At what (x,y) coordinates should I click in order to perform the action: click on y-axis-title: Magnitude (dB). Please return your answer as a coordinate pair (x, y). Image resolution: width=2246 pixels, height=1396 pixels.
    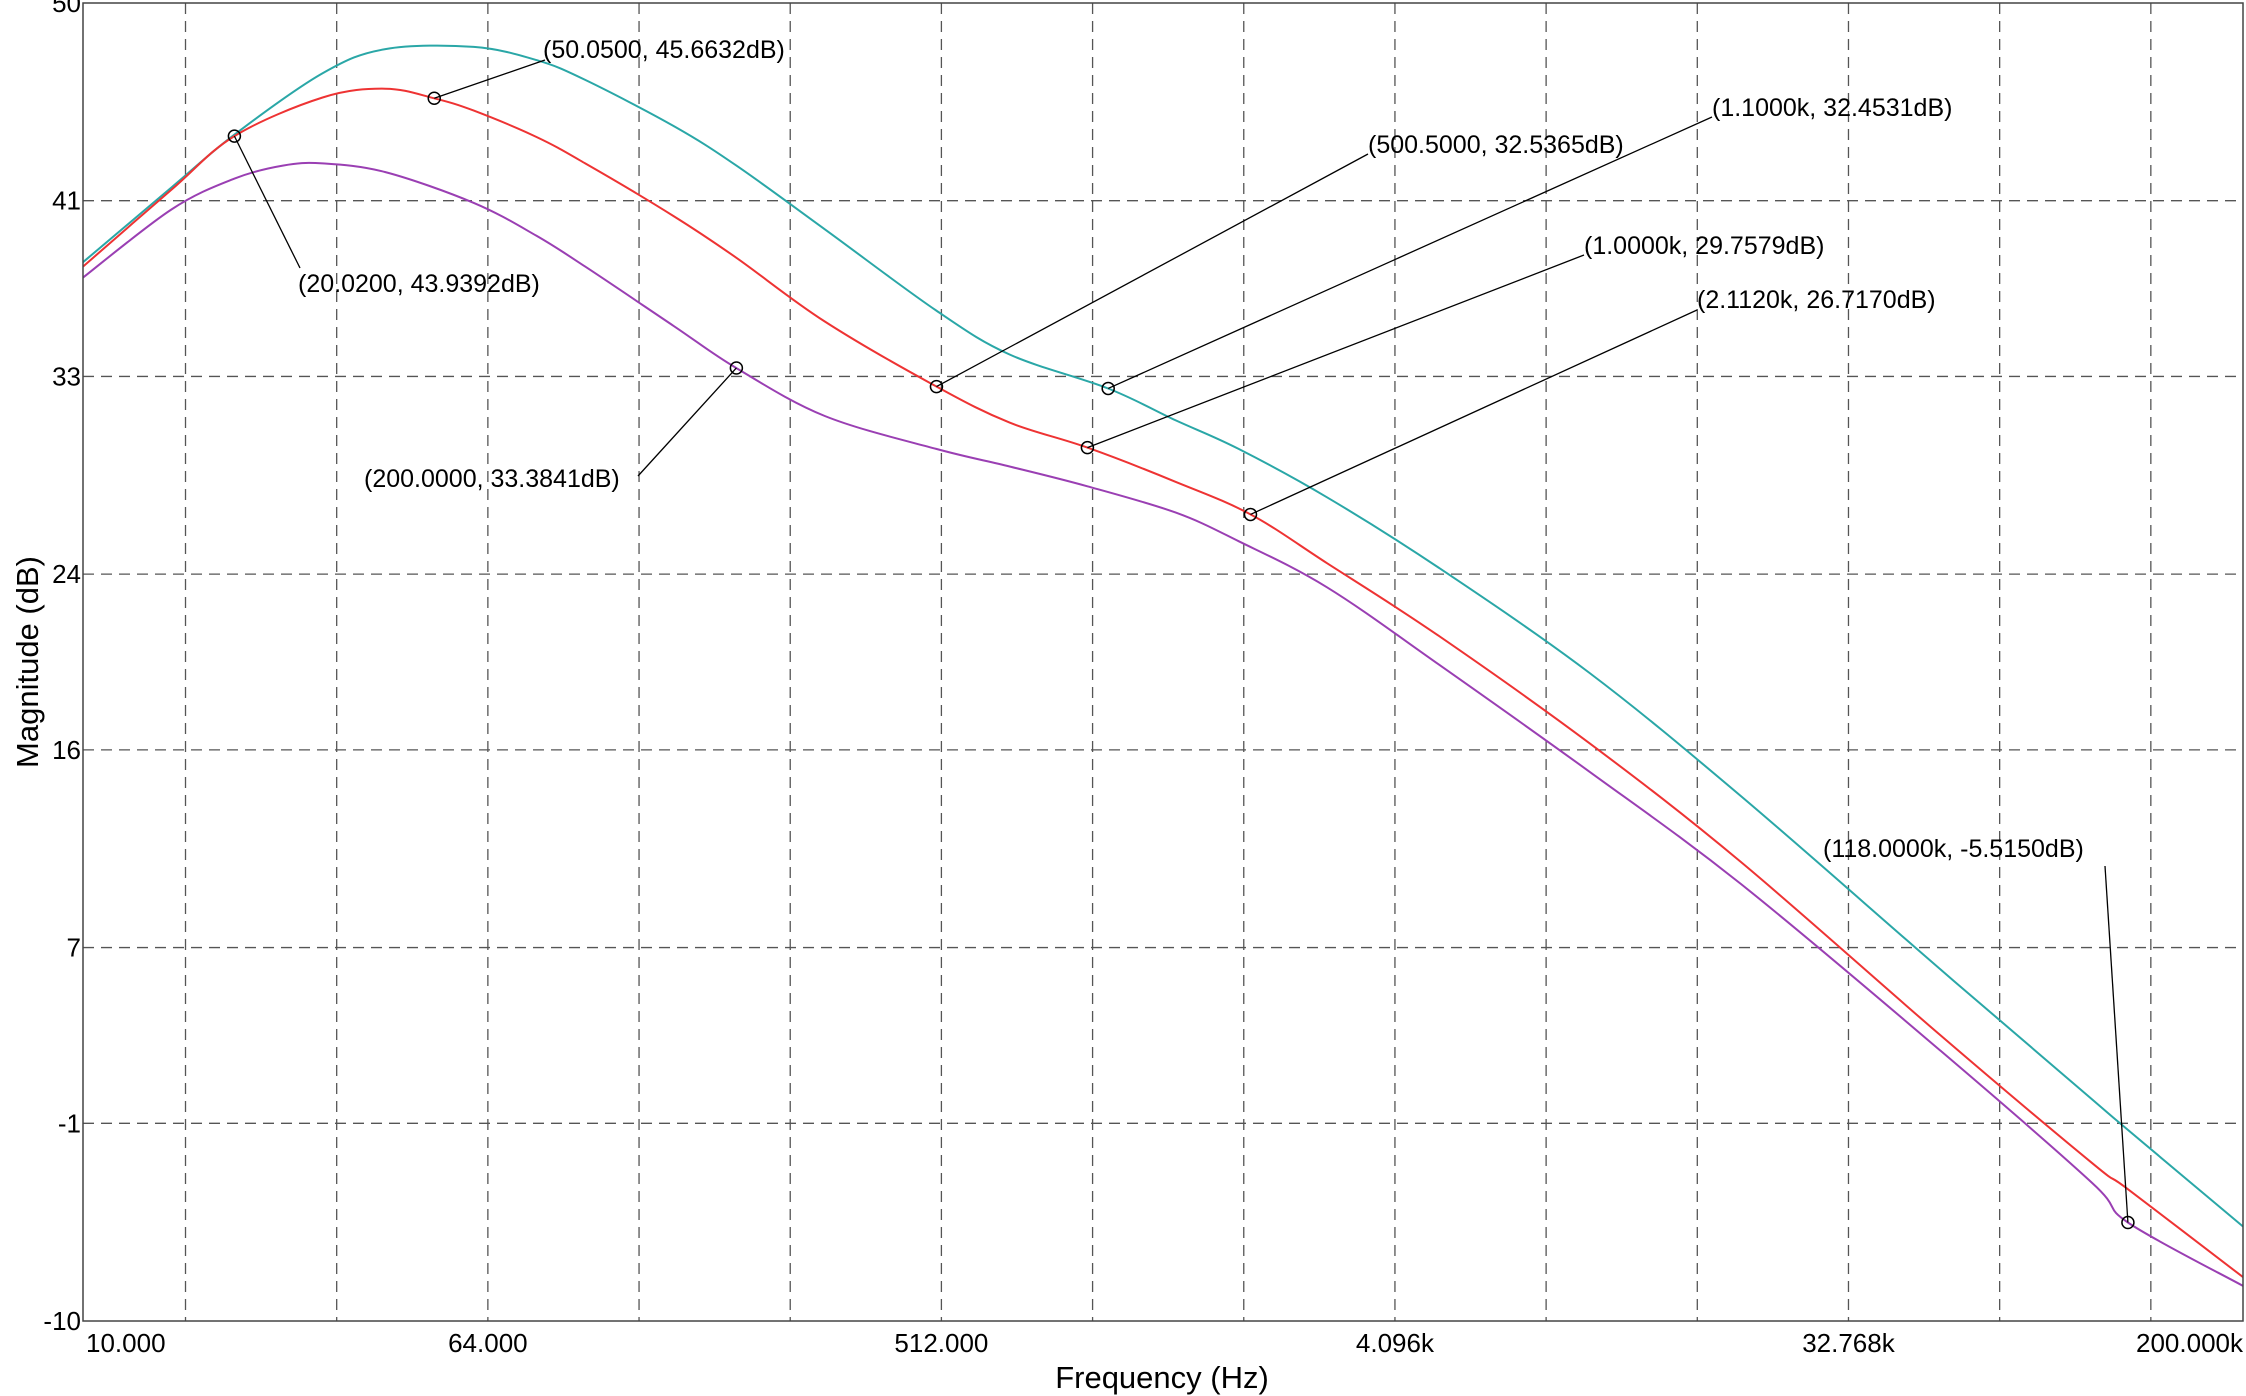
    Looking at the image, I should click on (27, 662).